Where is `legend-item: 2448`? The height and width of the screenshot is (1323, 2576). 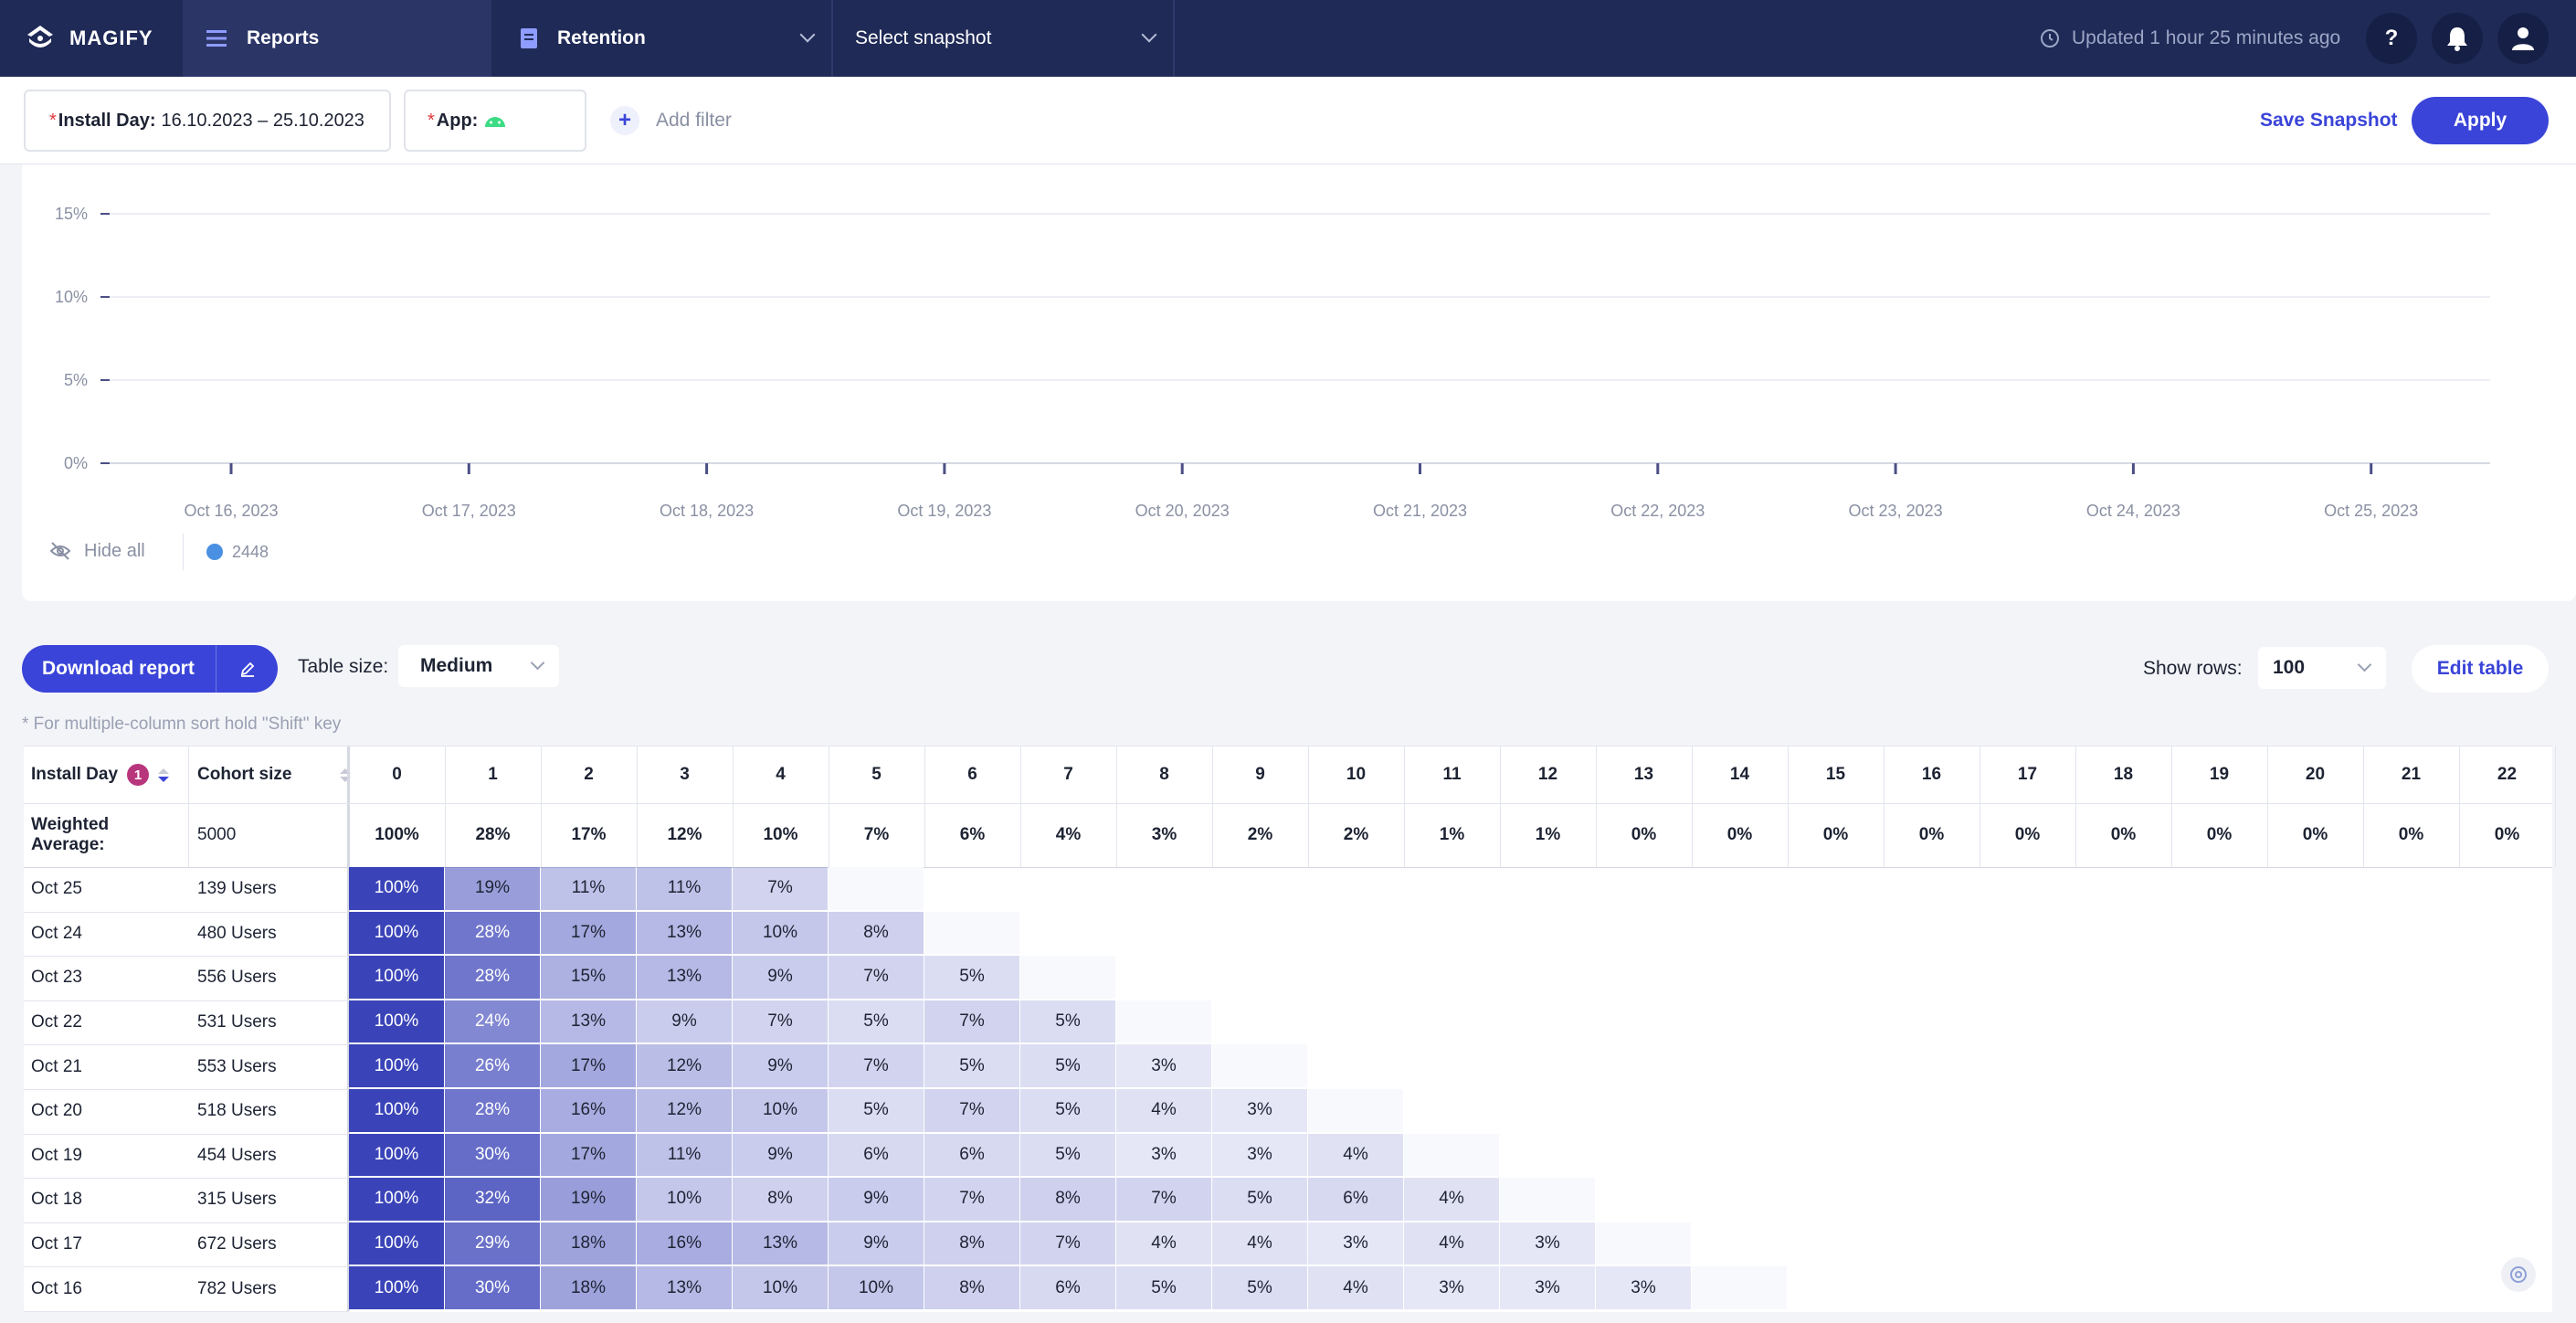 legend-item: 2448 is located at coordinates (237, 552).